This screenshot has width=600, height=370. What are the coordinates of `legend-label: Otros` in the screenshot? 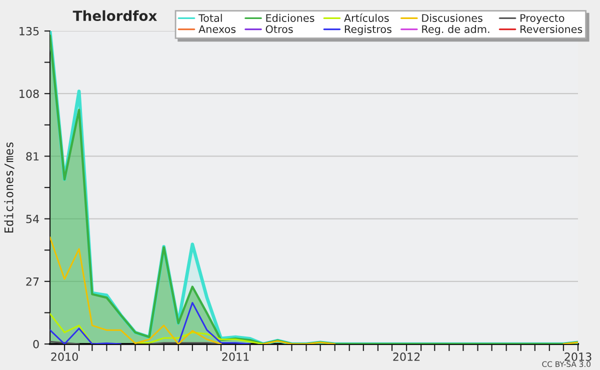 It's located at (279, 29).